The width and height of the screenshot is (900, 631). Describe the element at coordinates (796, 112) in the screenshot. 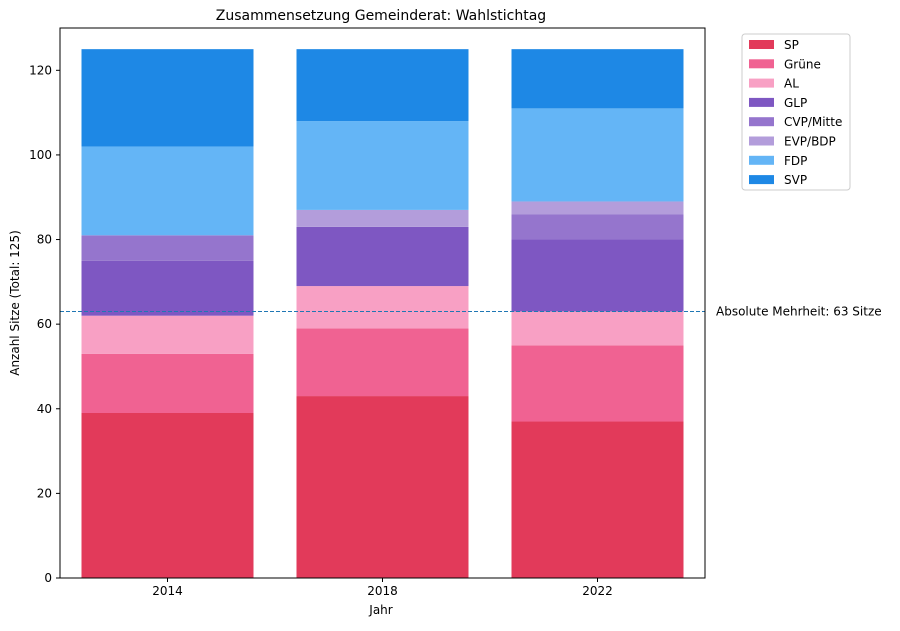

I see `legend-box` at that location.